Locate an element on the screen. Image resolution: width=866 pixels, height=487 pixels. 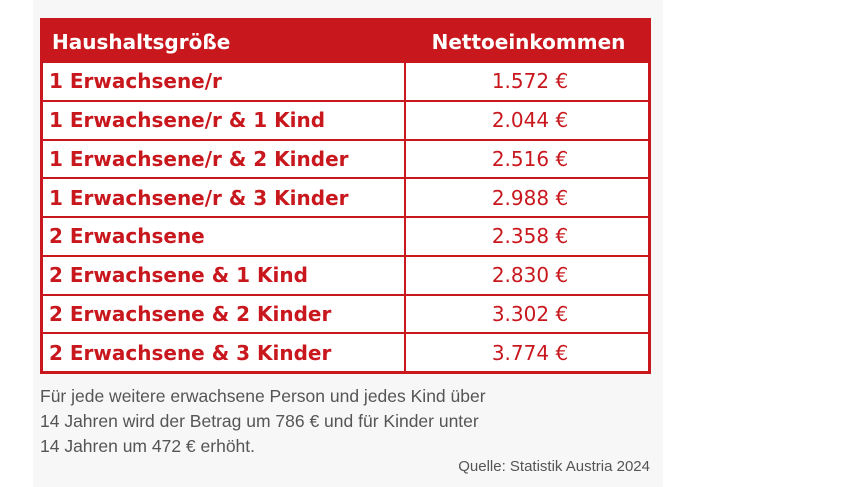
table-row: 2 Erwachsene & 1 Kind 2.830 € is located at coordinates (345, 274).